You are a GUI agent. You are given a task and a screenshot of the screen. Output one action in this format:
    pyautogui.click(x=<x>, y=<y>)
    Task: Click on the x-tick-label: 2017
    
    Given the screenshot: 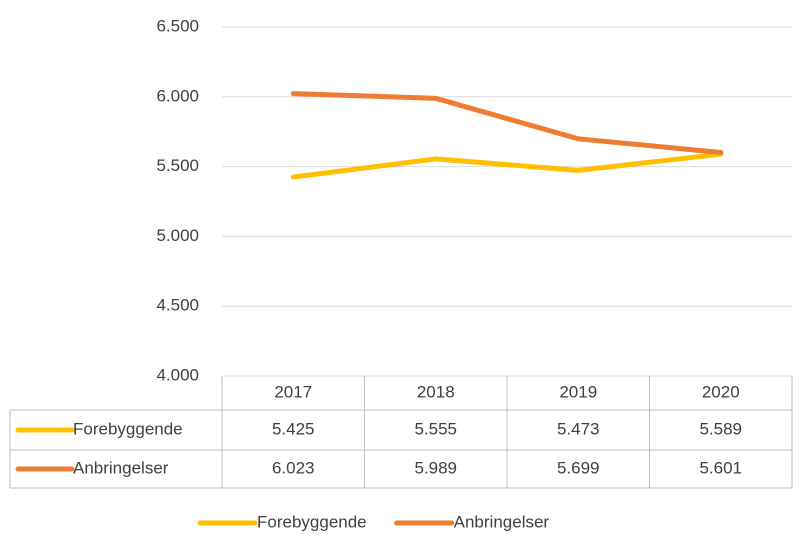 What is the action you would take?
    pyautogui.click(x=293, y=391)
    